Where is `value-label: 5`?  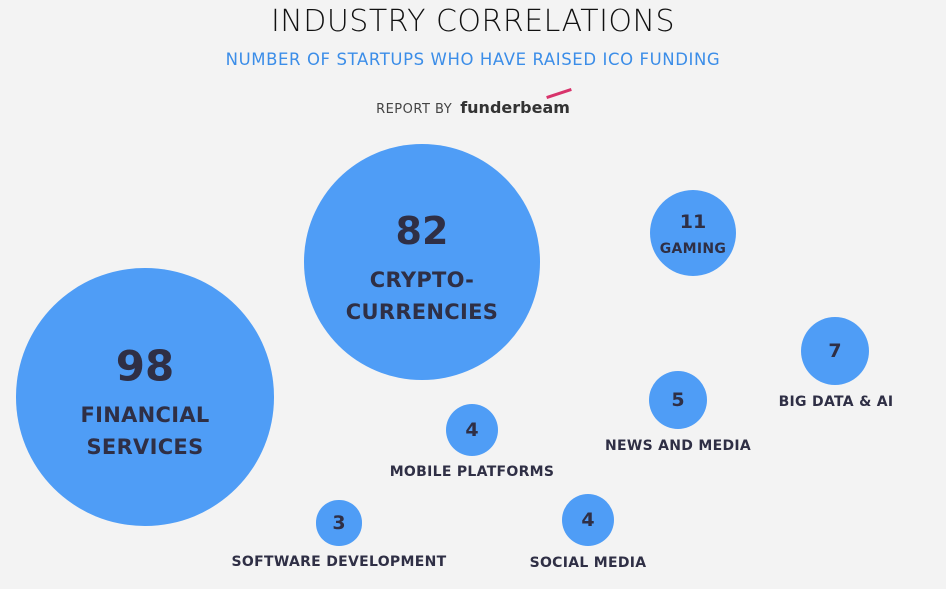
value-label: 5 is located at coordinates (678, 400).